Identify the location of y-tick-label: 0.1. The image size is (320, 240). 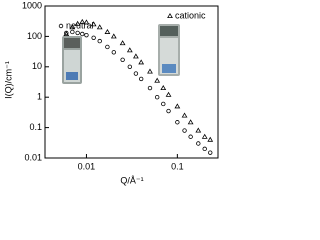
(35, 127).